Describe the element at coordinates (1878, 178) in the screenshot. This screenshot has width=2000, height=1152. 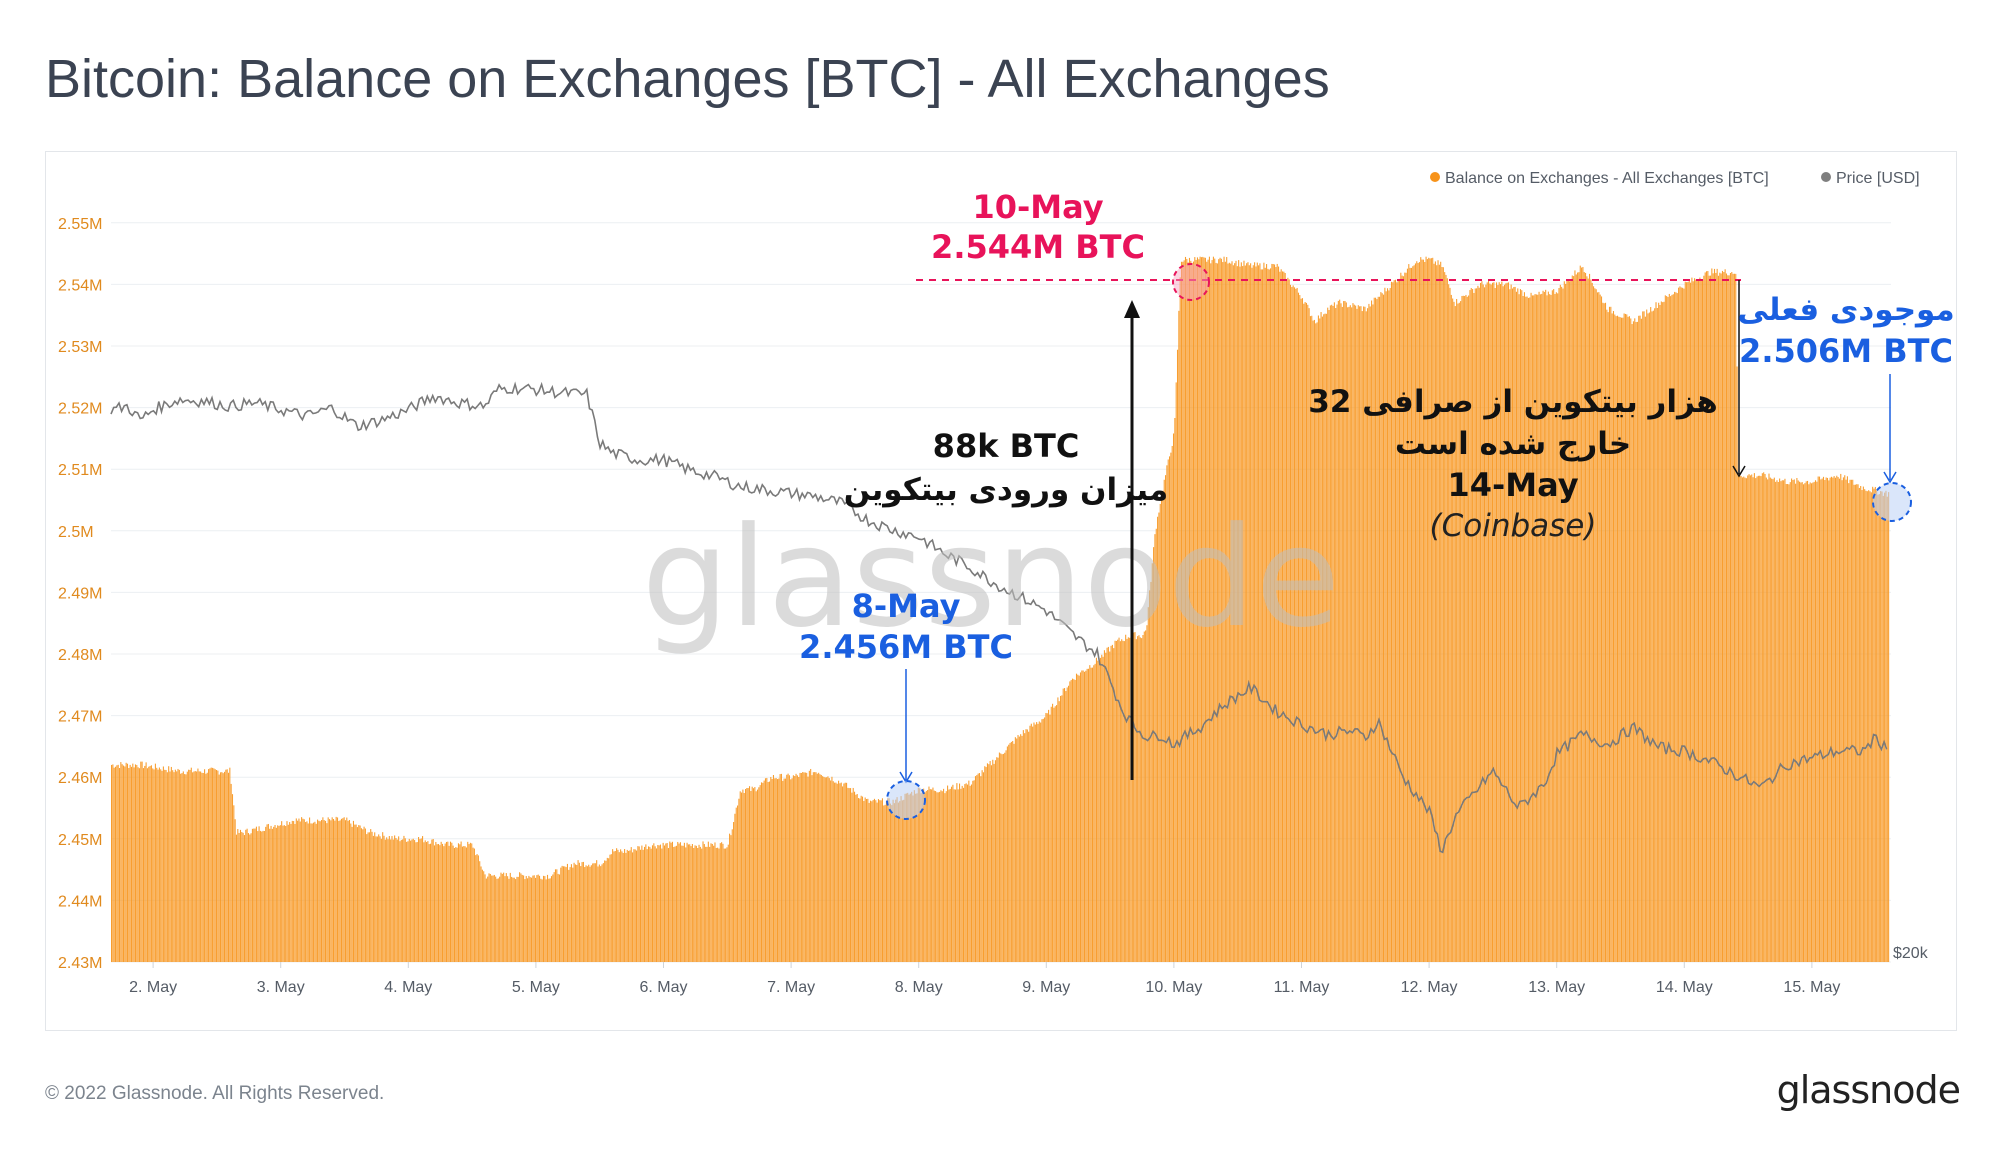
I see `legend-price-label: Price [USD]` at that location.